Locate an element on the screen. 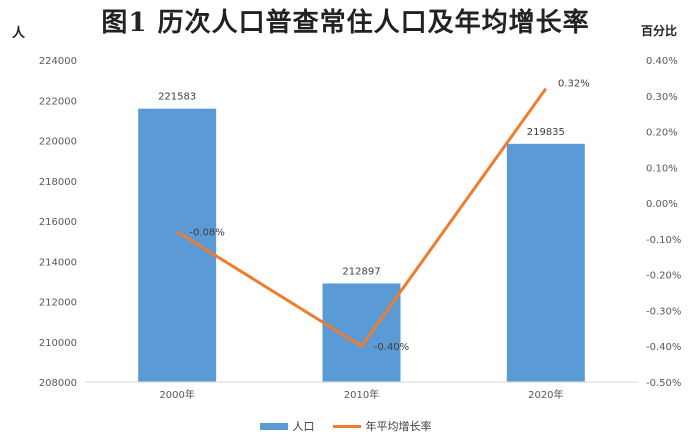 This screenshot has height=443, width=691. legend-bar-label: 人口 is located at coordinates (303, 426).